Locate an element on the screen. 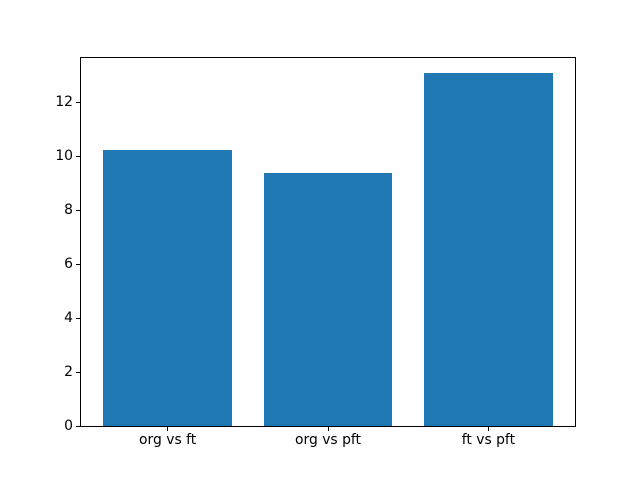 This screenshot has width=640, height=480. y-tick-label: 0 is located at coordinates (68, 425).